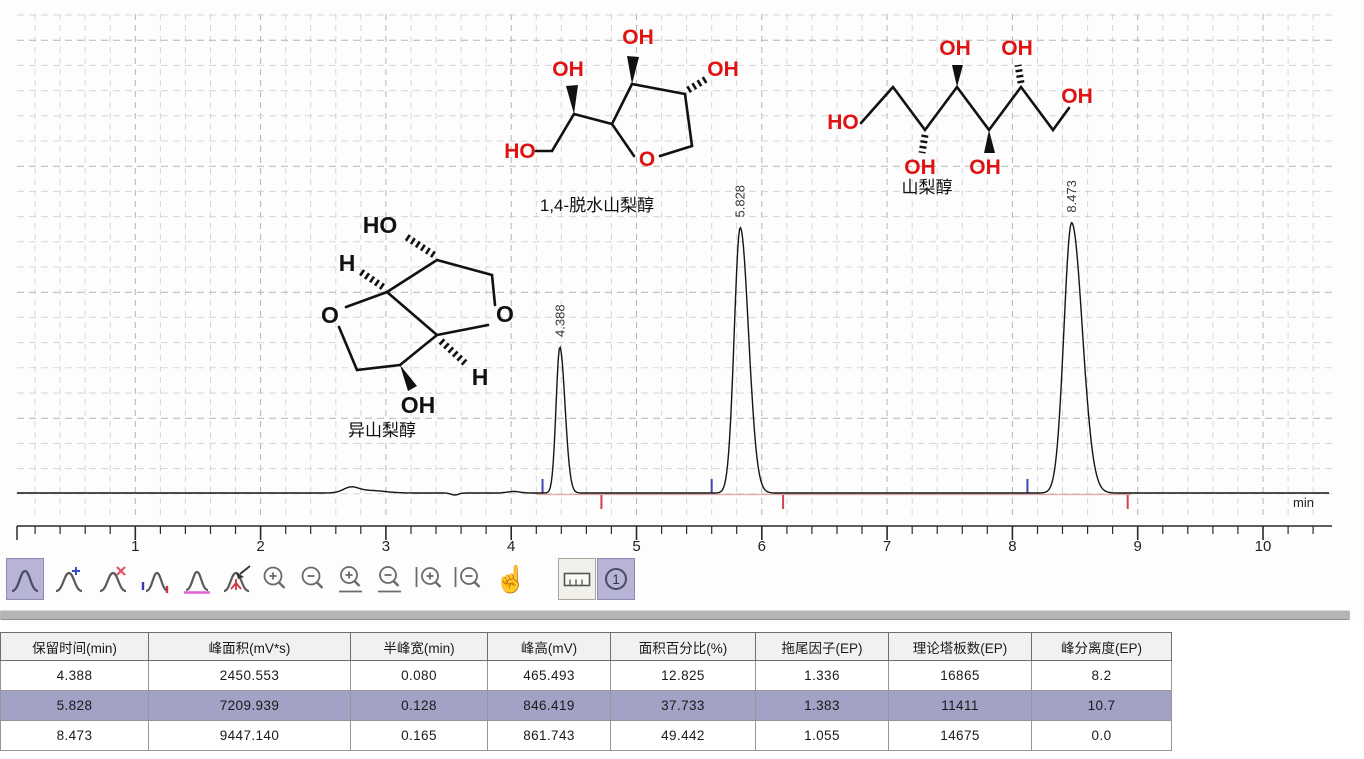 Image resolution: width=1364 pixels, height=759 pixels. Describe the element at coordinates (1101, 705) in the screenshot. I see `peak-cell: 10.7` at that location.